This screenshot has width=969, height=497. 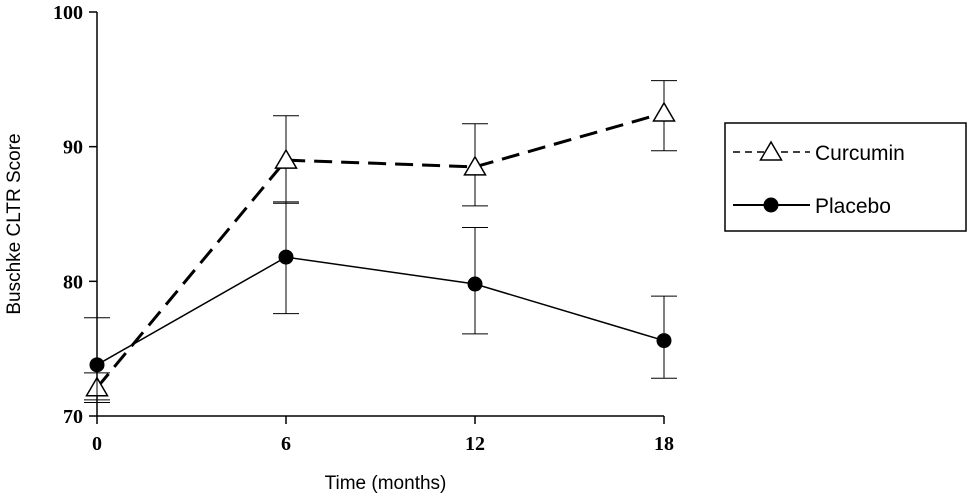 What do you see at coordinates (860, 153) in the screenshot?
I see `legend-label: Curcumin` at bounding box center [860, 153].